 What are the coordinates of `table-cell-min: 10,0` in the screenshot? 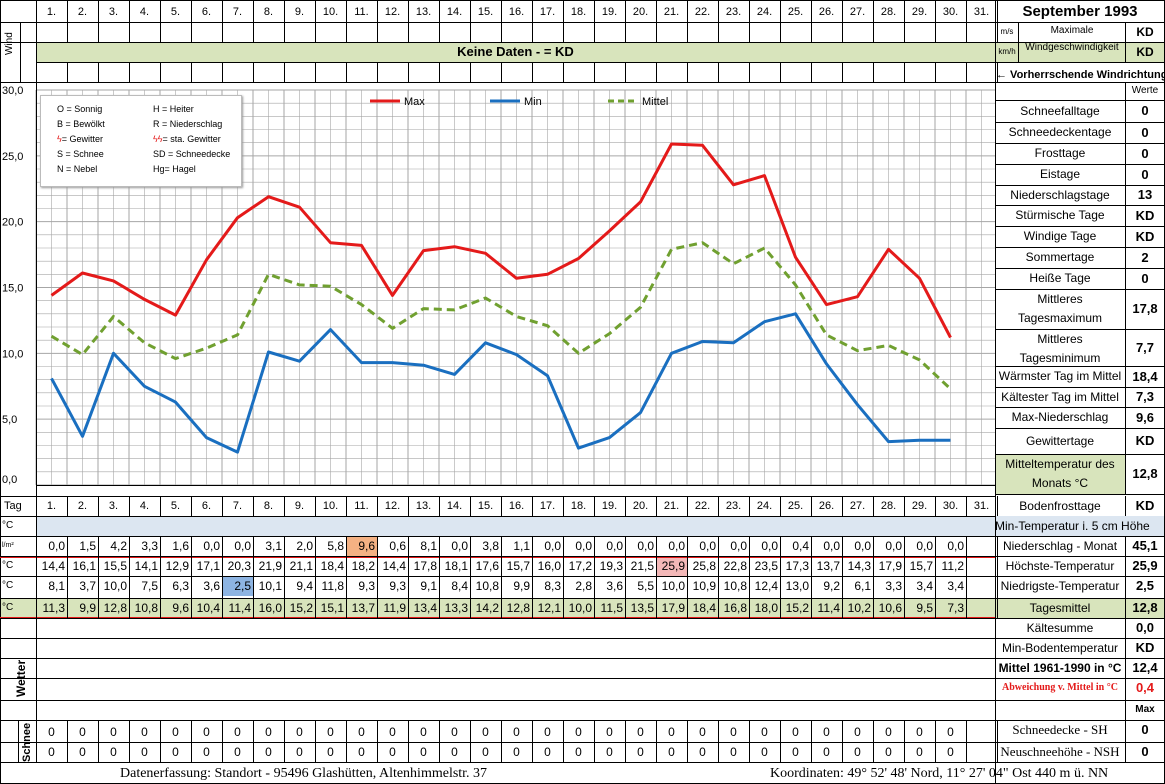 It's located at (673, 586).